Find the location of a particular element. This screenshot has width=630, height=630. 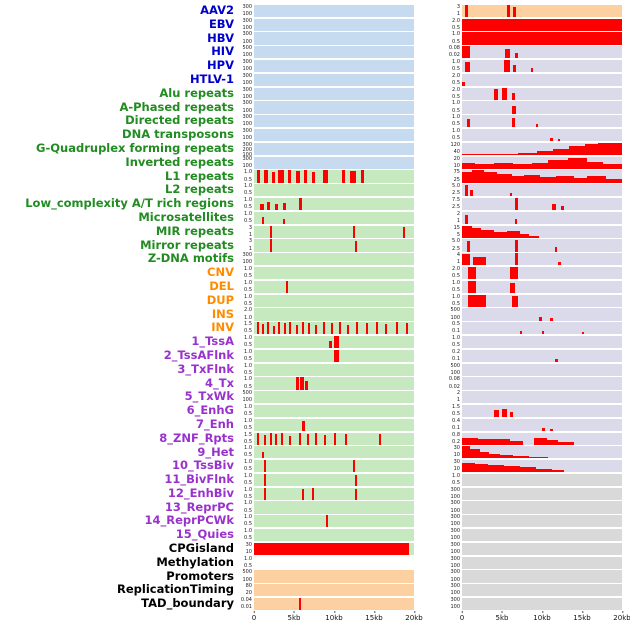

track-label: HIV is located at coordinates (222, 51).